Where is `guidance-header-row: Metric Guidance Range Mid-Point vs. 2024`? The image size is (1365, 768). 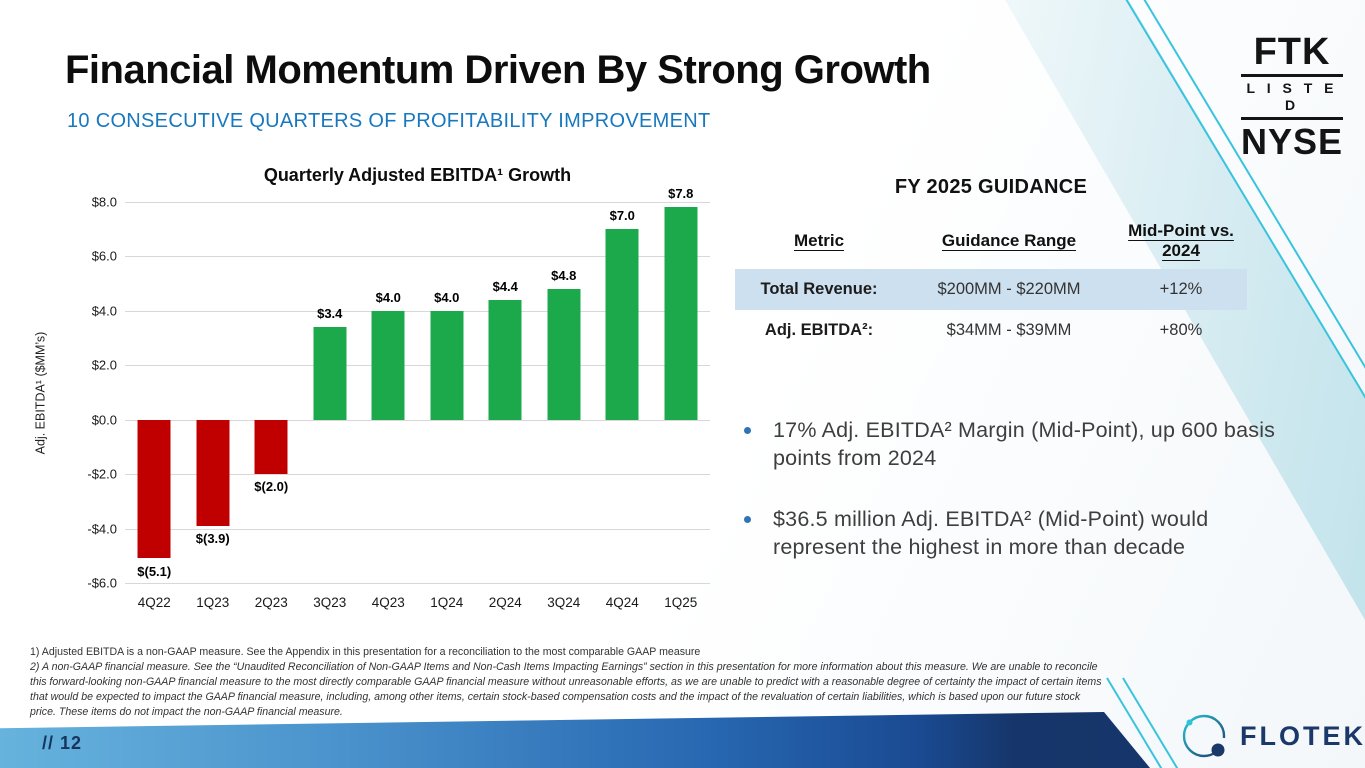 guidance-header-row: Metric Guidance Range Mid-Point vs. 2024 is located at coordinates (991, 243).